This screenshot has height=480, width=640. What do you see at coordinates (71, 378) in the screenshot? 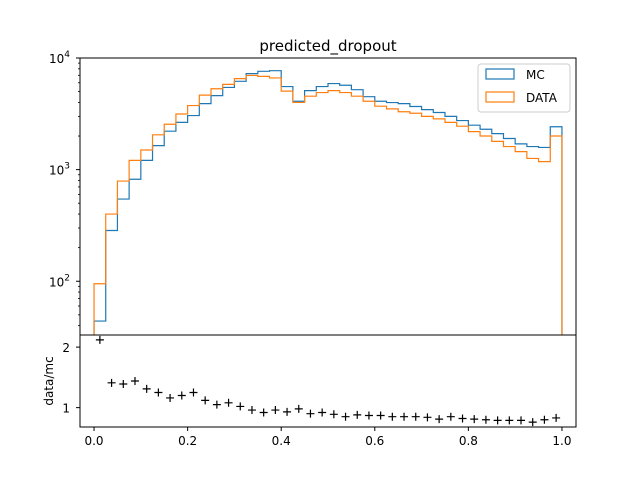
I see `ratio-y-axis: 12` at bounding box center [71, 378].